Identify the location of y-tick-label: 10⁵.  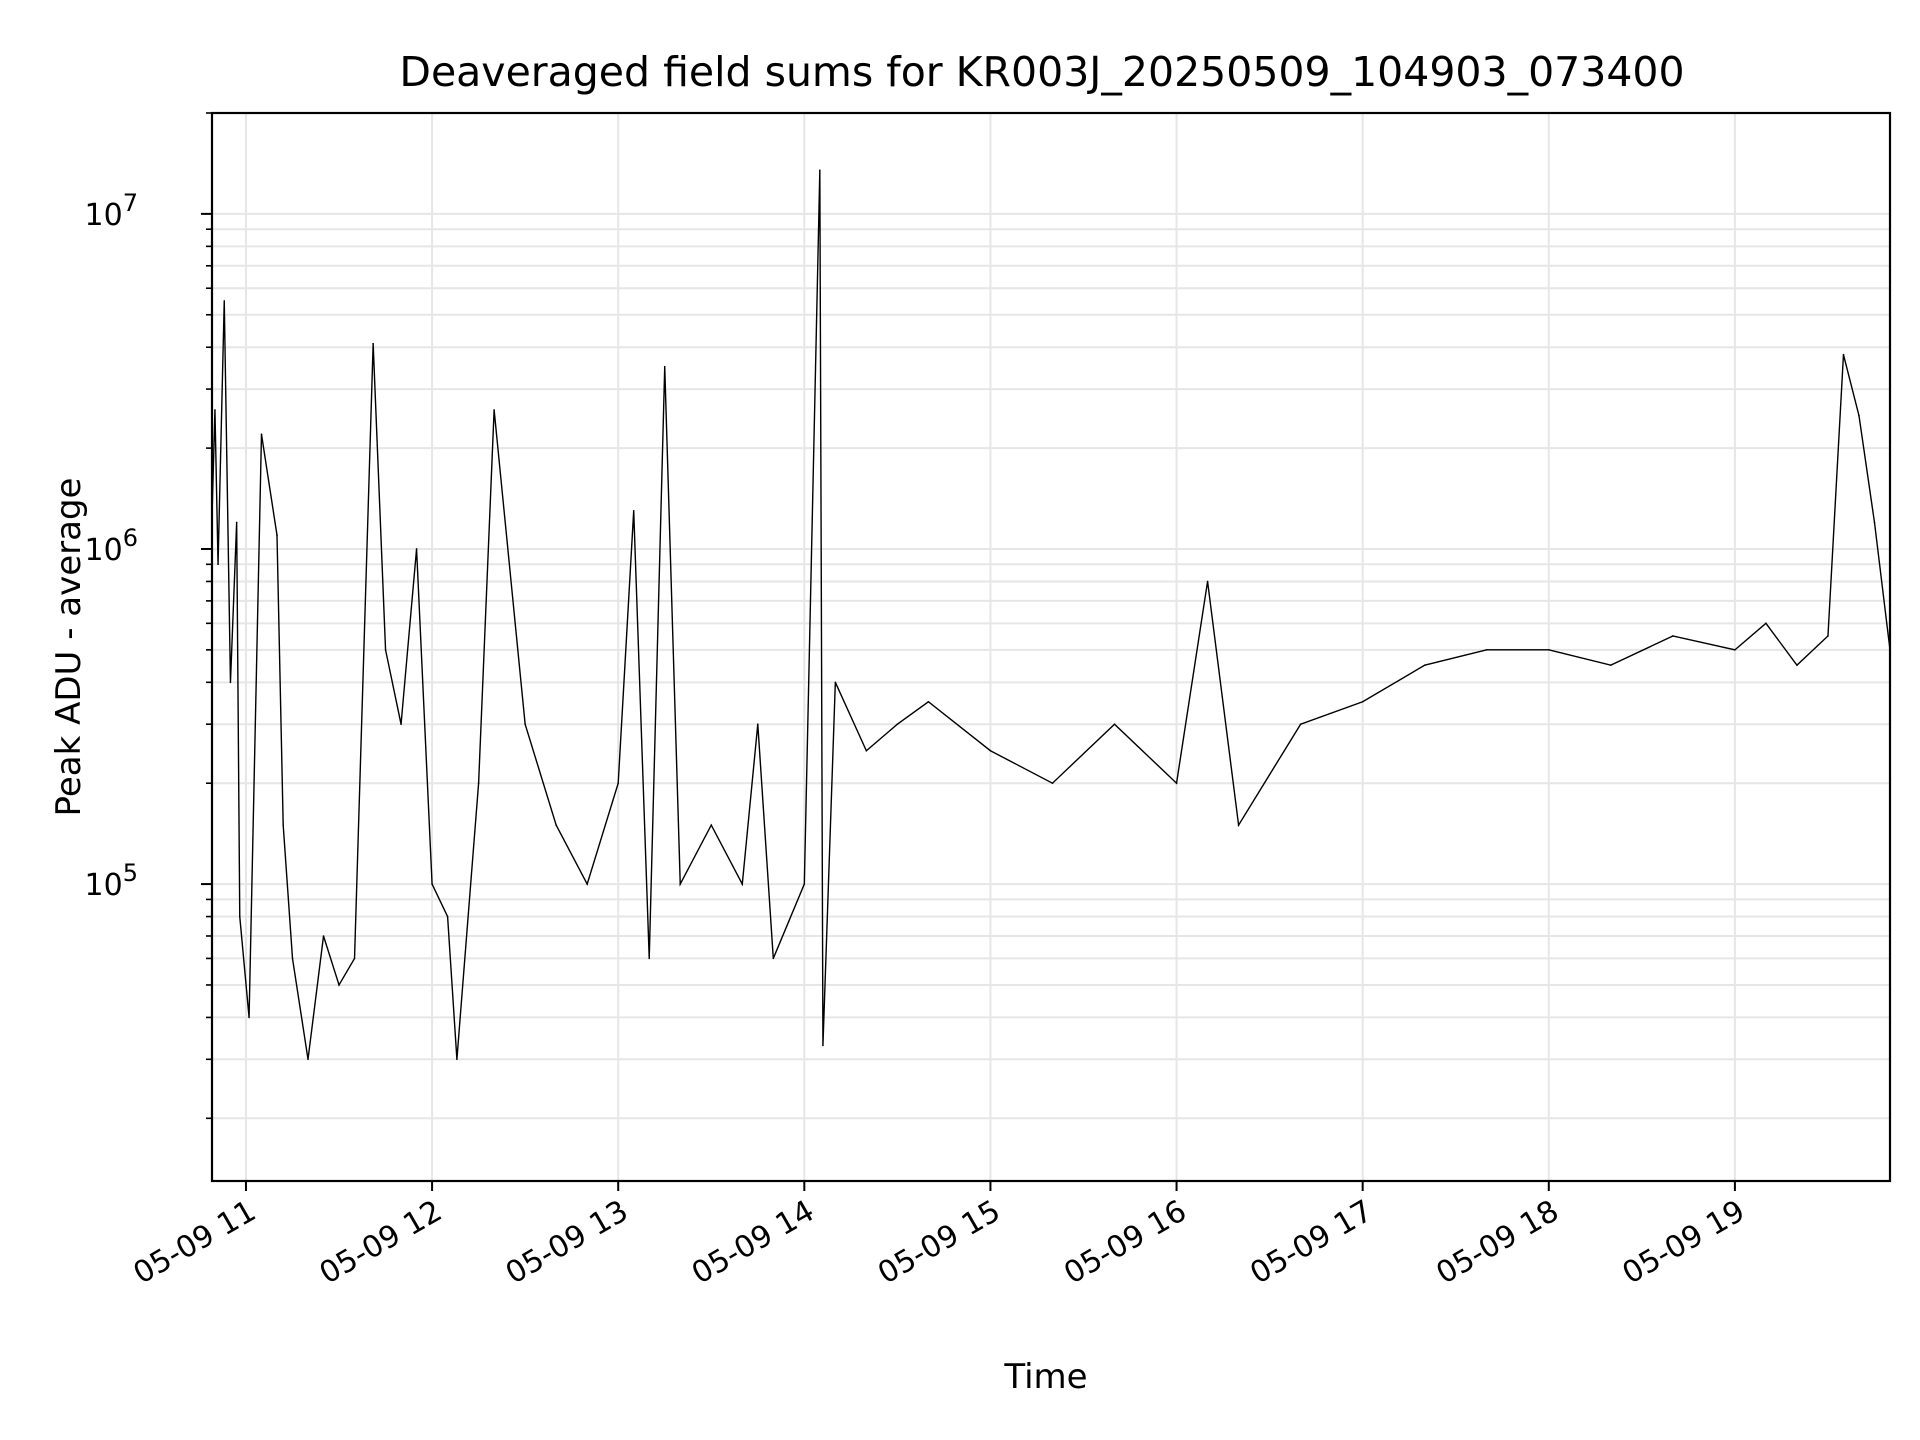
(111, 881).